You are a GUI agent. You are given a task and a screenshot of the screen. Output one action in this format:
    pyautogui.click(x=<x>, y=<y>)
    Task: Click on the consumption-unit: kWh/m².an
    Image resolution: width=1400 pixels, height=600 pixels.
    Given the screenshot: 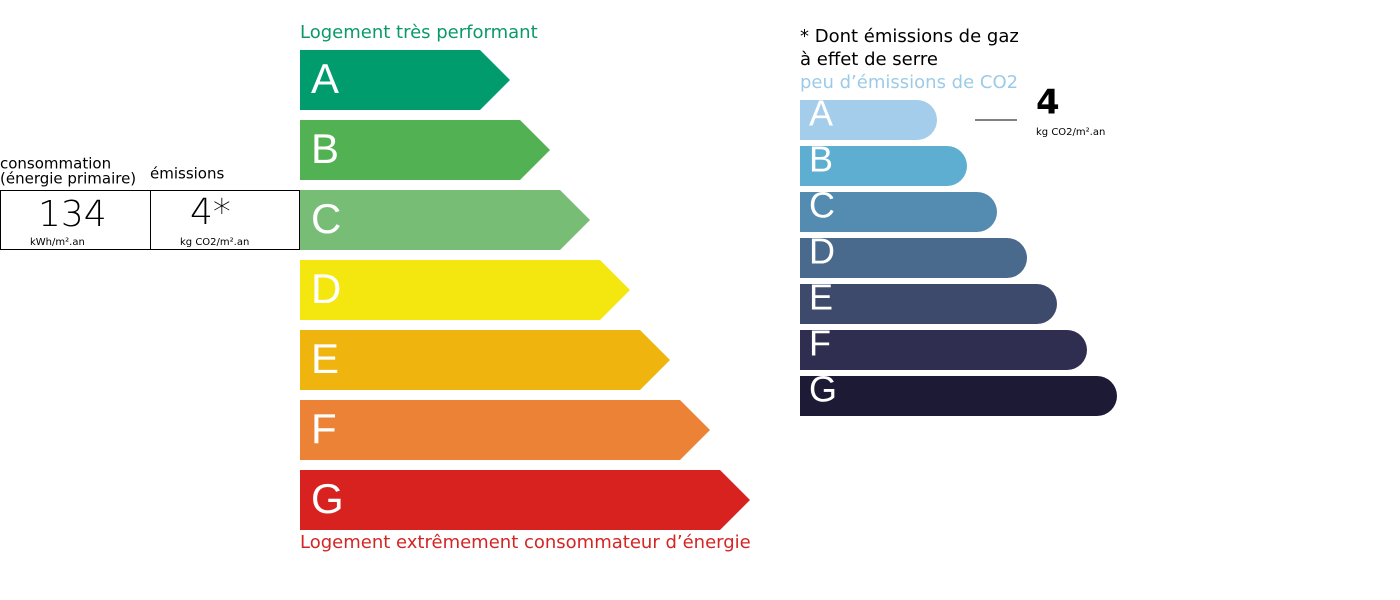 What is the action you would take?
    pyautogui.click(x=57, y=242)
    